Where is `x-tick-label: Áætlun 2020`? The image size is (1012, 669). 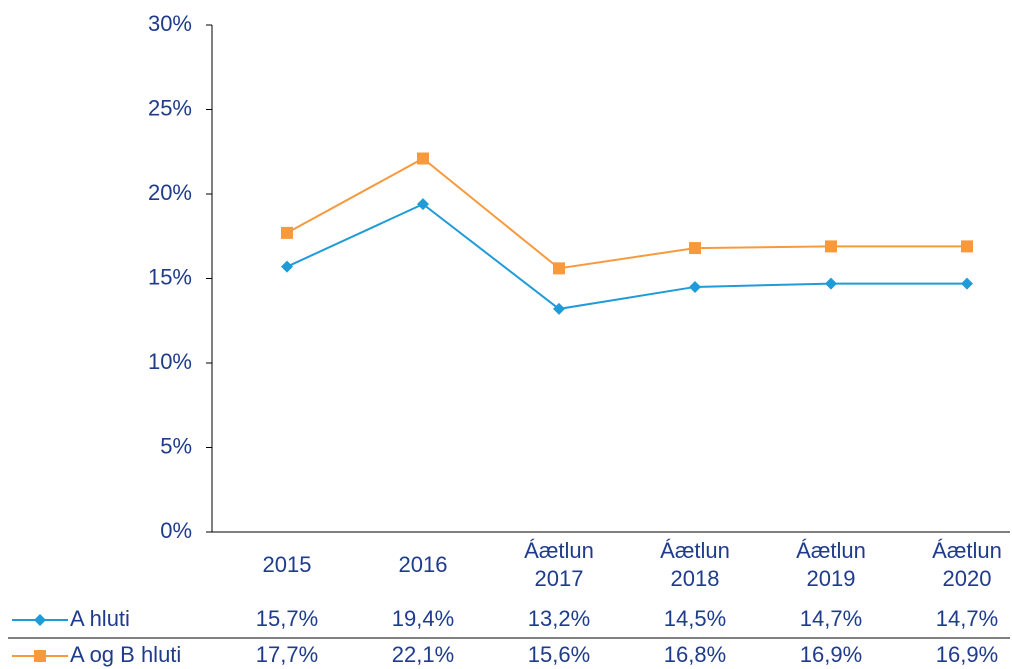
x-tick-label: Áætlun 2020 is located at coordinates (967, 564).